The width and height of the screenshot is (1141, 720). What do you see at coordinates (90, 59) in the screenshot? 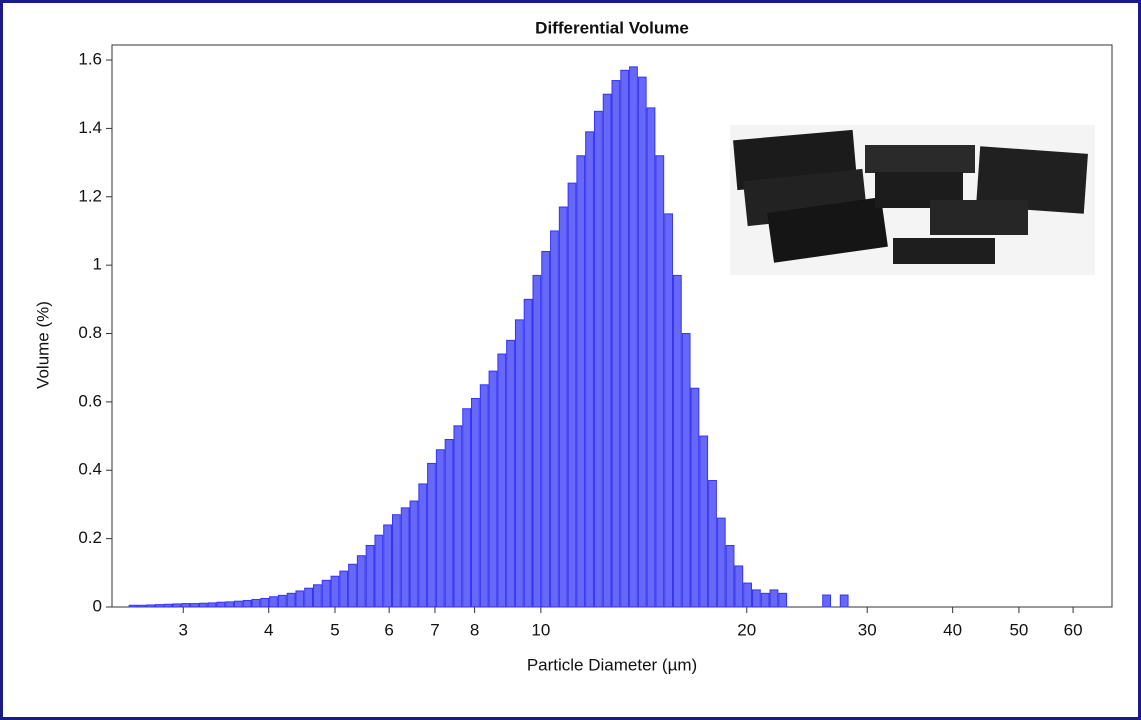
I see `y-tick-label: 1.6` at bounding box center [90, 59].